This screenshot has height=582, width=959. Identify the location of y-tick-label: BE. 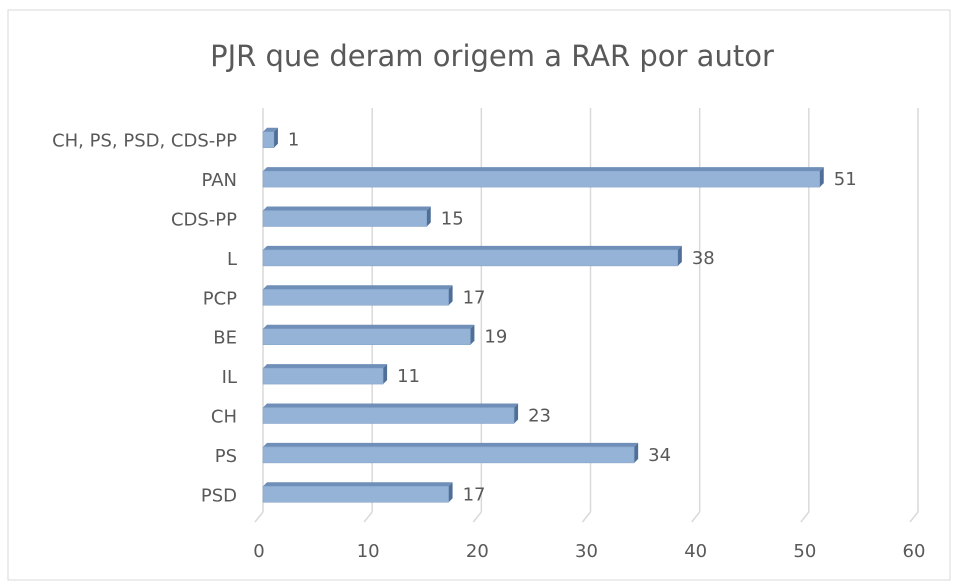
(225, 338).